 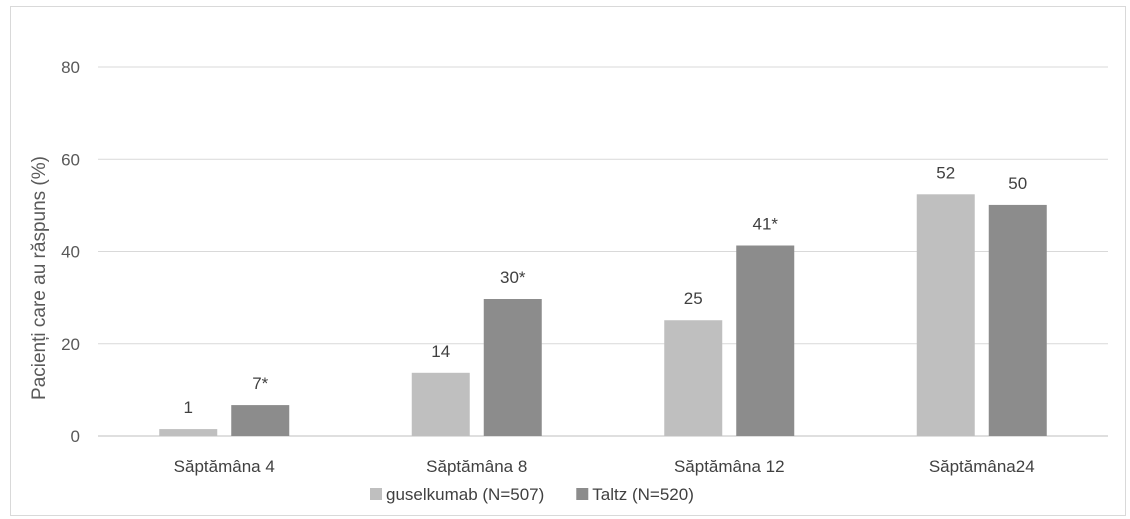 What do you see at coordinates (75, 436) in the screenshot?
I see `y-tick-label: 0` at bounding box center [75, 436].